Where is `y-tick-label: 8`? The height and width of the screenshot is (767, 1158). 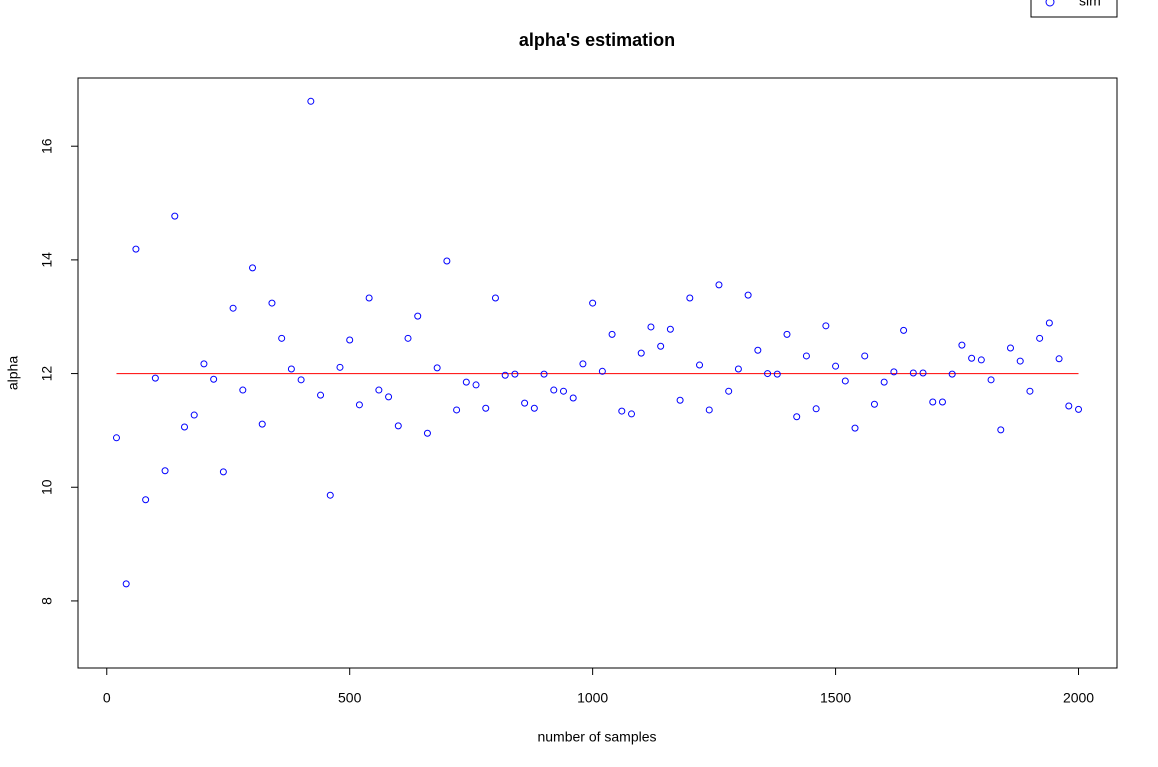
y-tick-label: 8 is located at coordinates (47, 601).